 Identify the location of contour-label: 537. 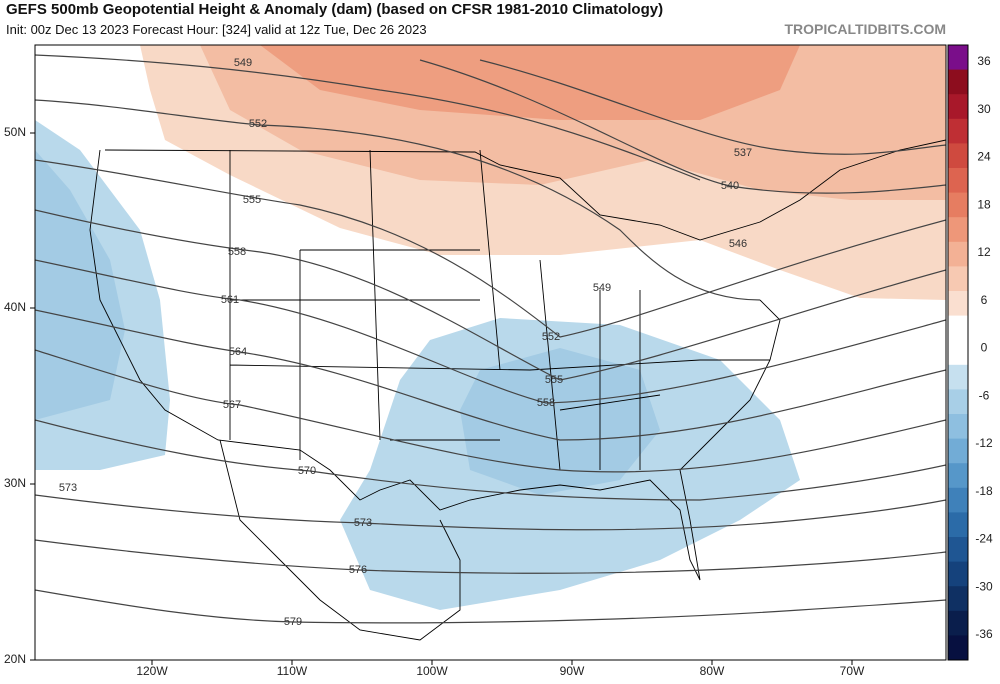
(743, 153).